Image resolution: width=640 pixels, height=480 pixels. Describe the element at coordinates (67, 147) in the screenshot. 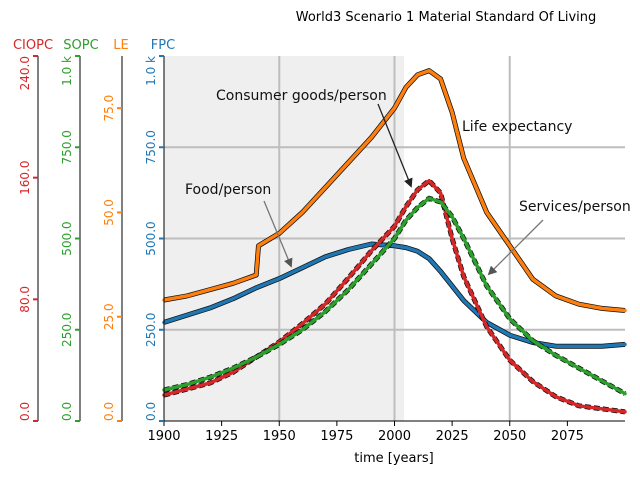

I see `y-tick-label-sopc: 750.0` at that location.